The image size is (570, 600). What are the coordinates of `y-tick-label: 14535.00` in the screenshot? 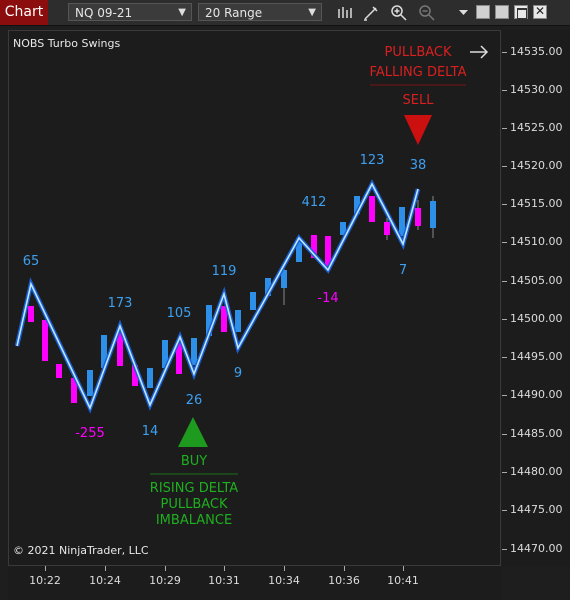 It's located at (536, 51).